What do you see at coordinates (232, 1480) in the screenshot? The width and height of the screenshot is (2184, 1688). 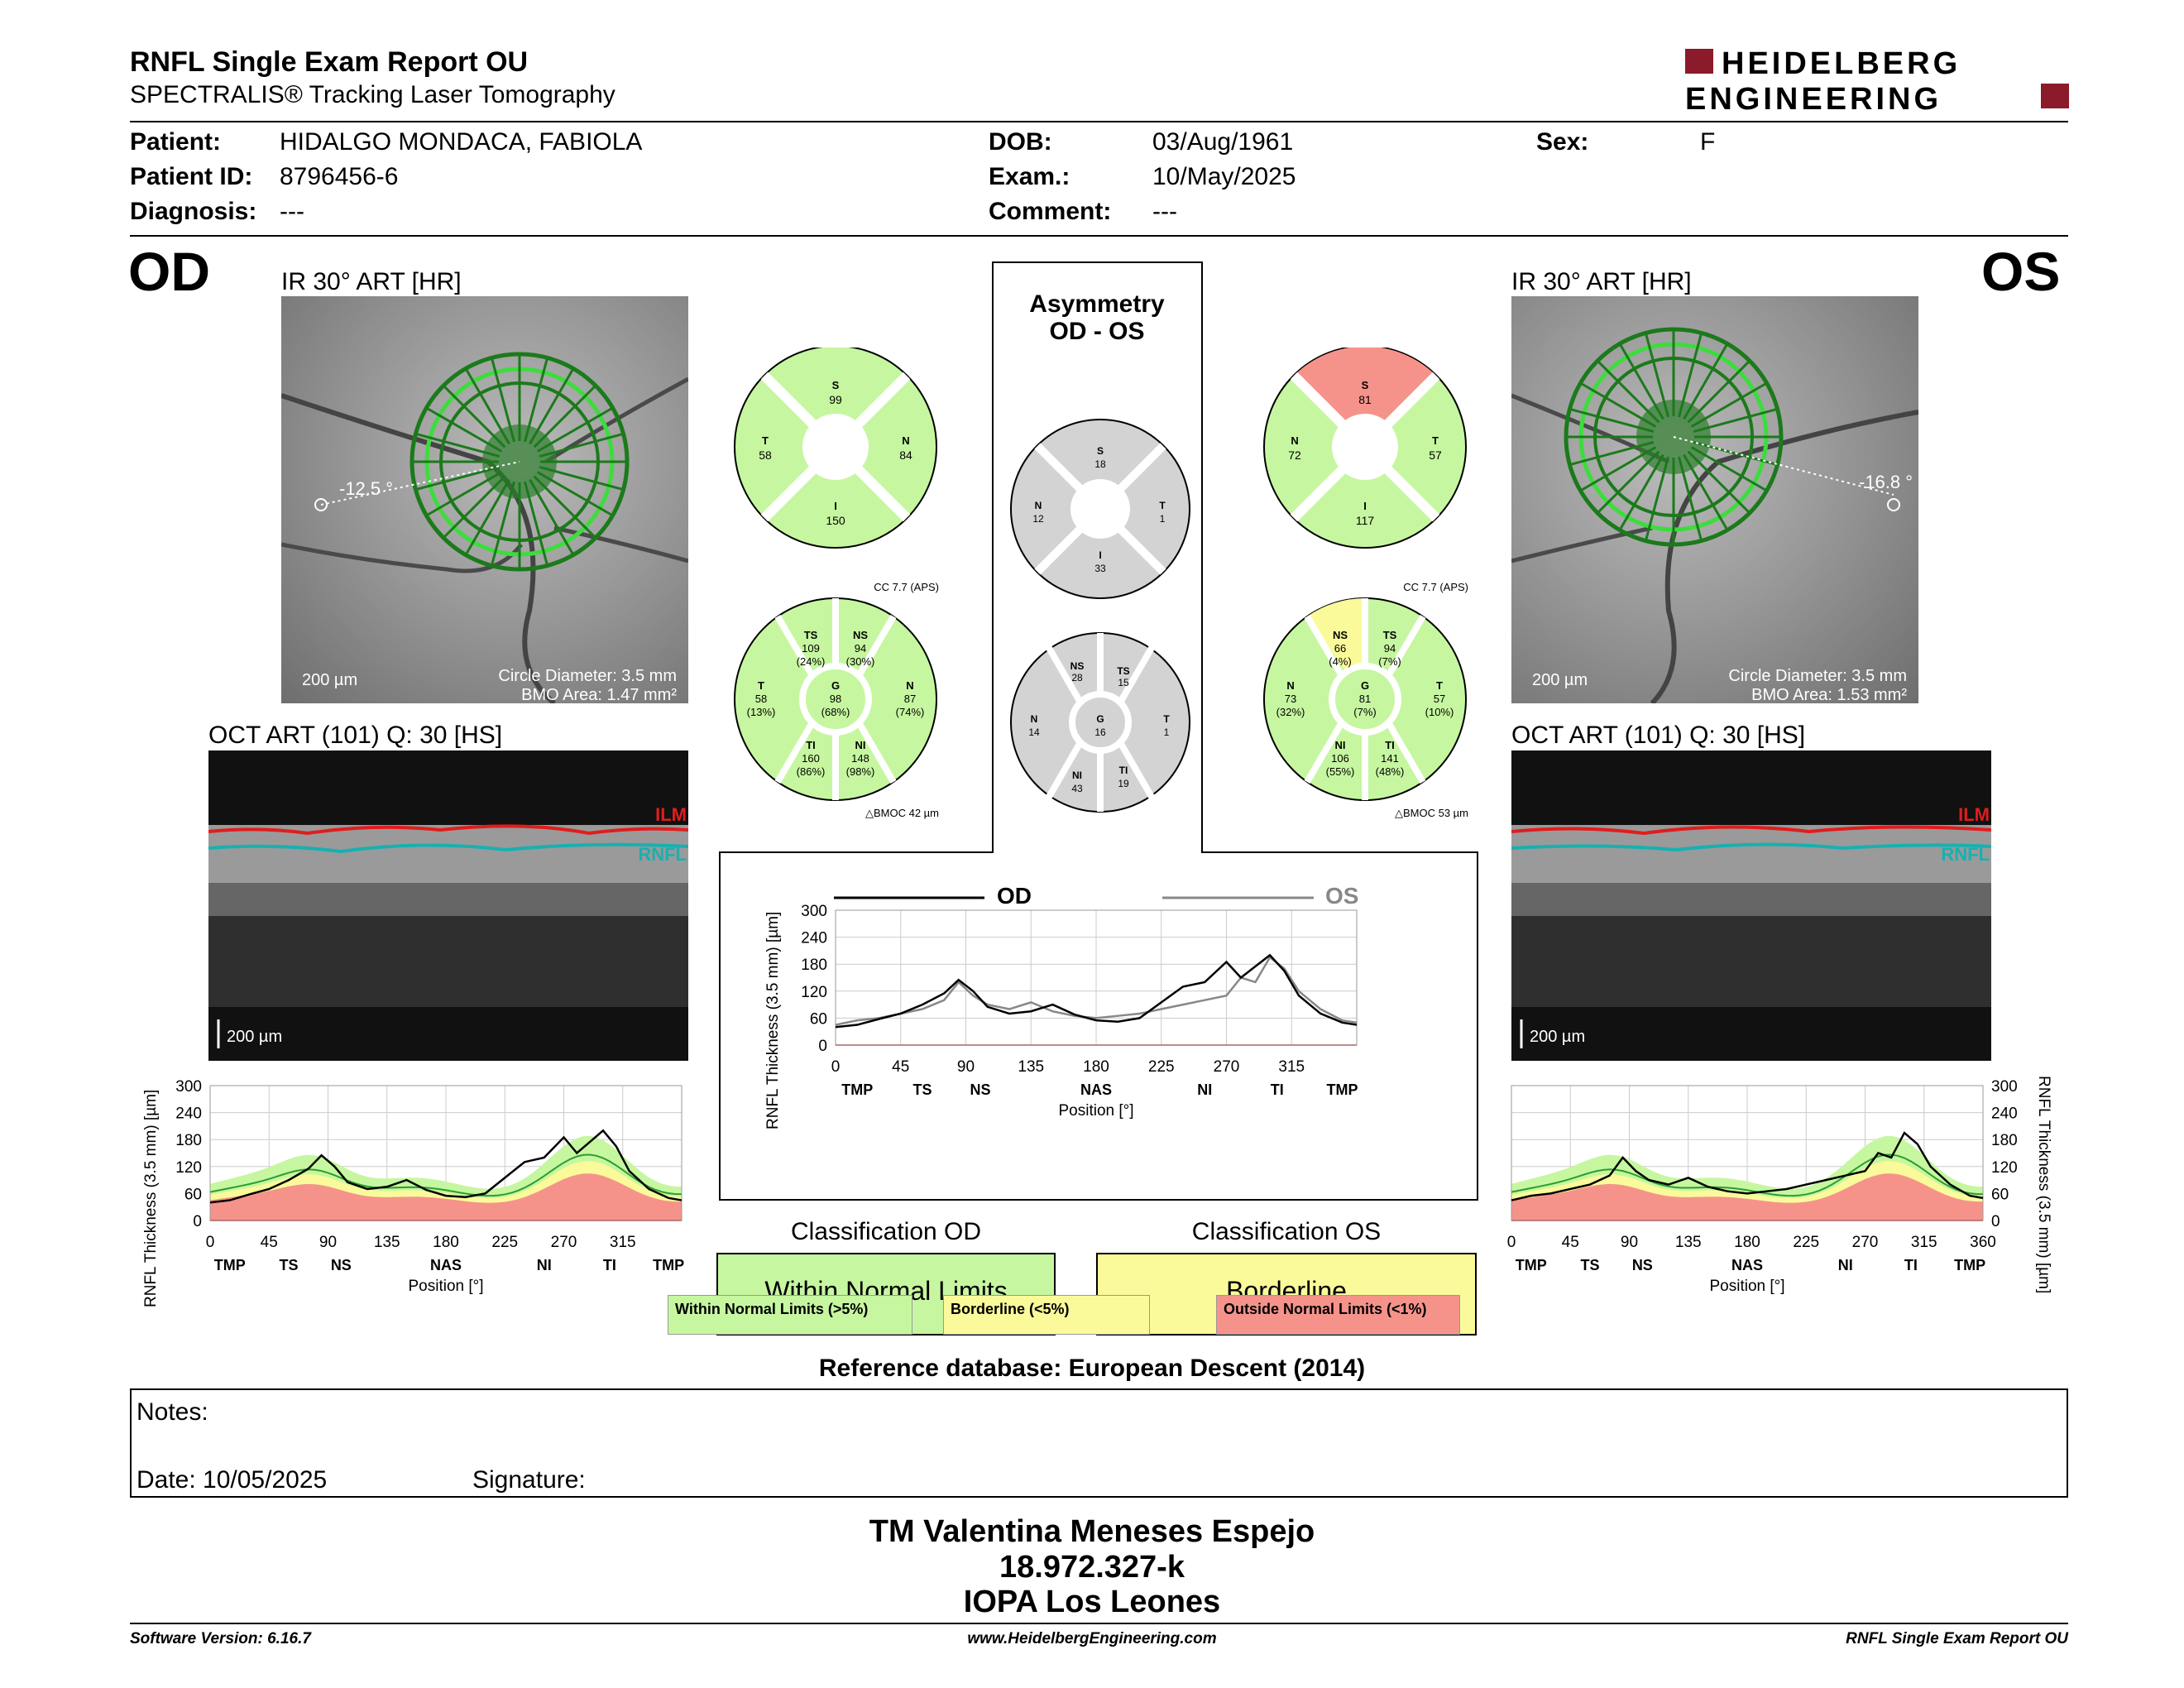 I see `date-label: Date: 10/05/2025` at bounding box center [232, 1480].